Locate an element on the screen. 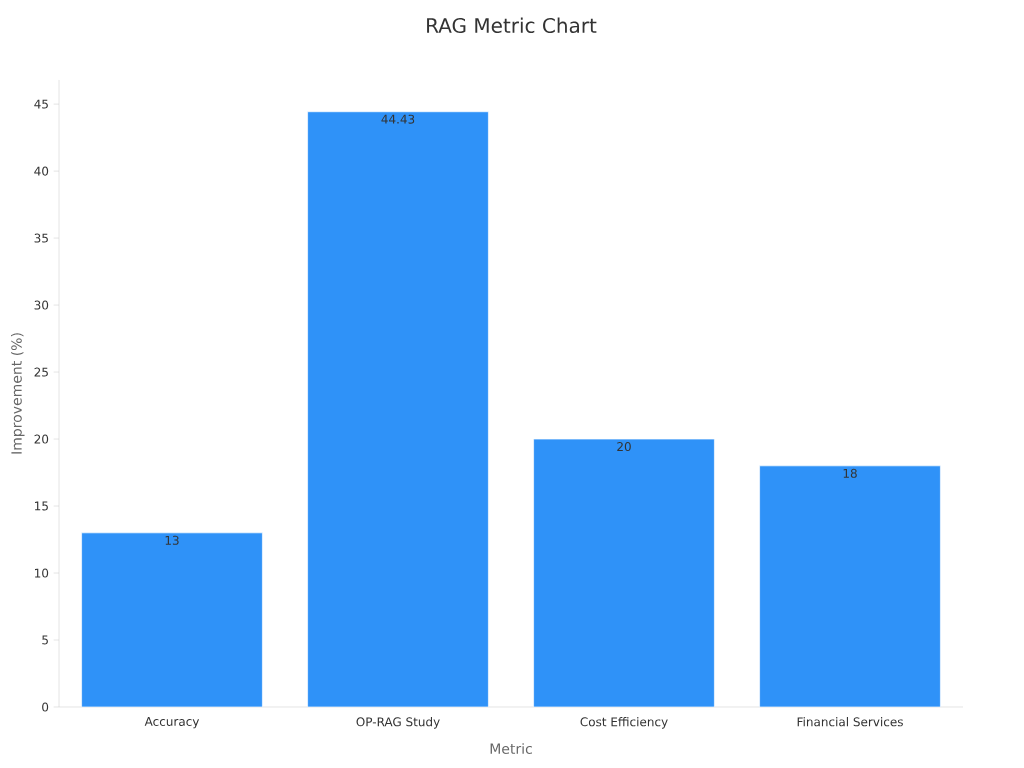 This screenshot has height=768, width=1024. x-axis-title: Metric is located at coordinates (511, 748).